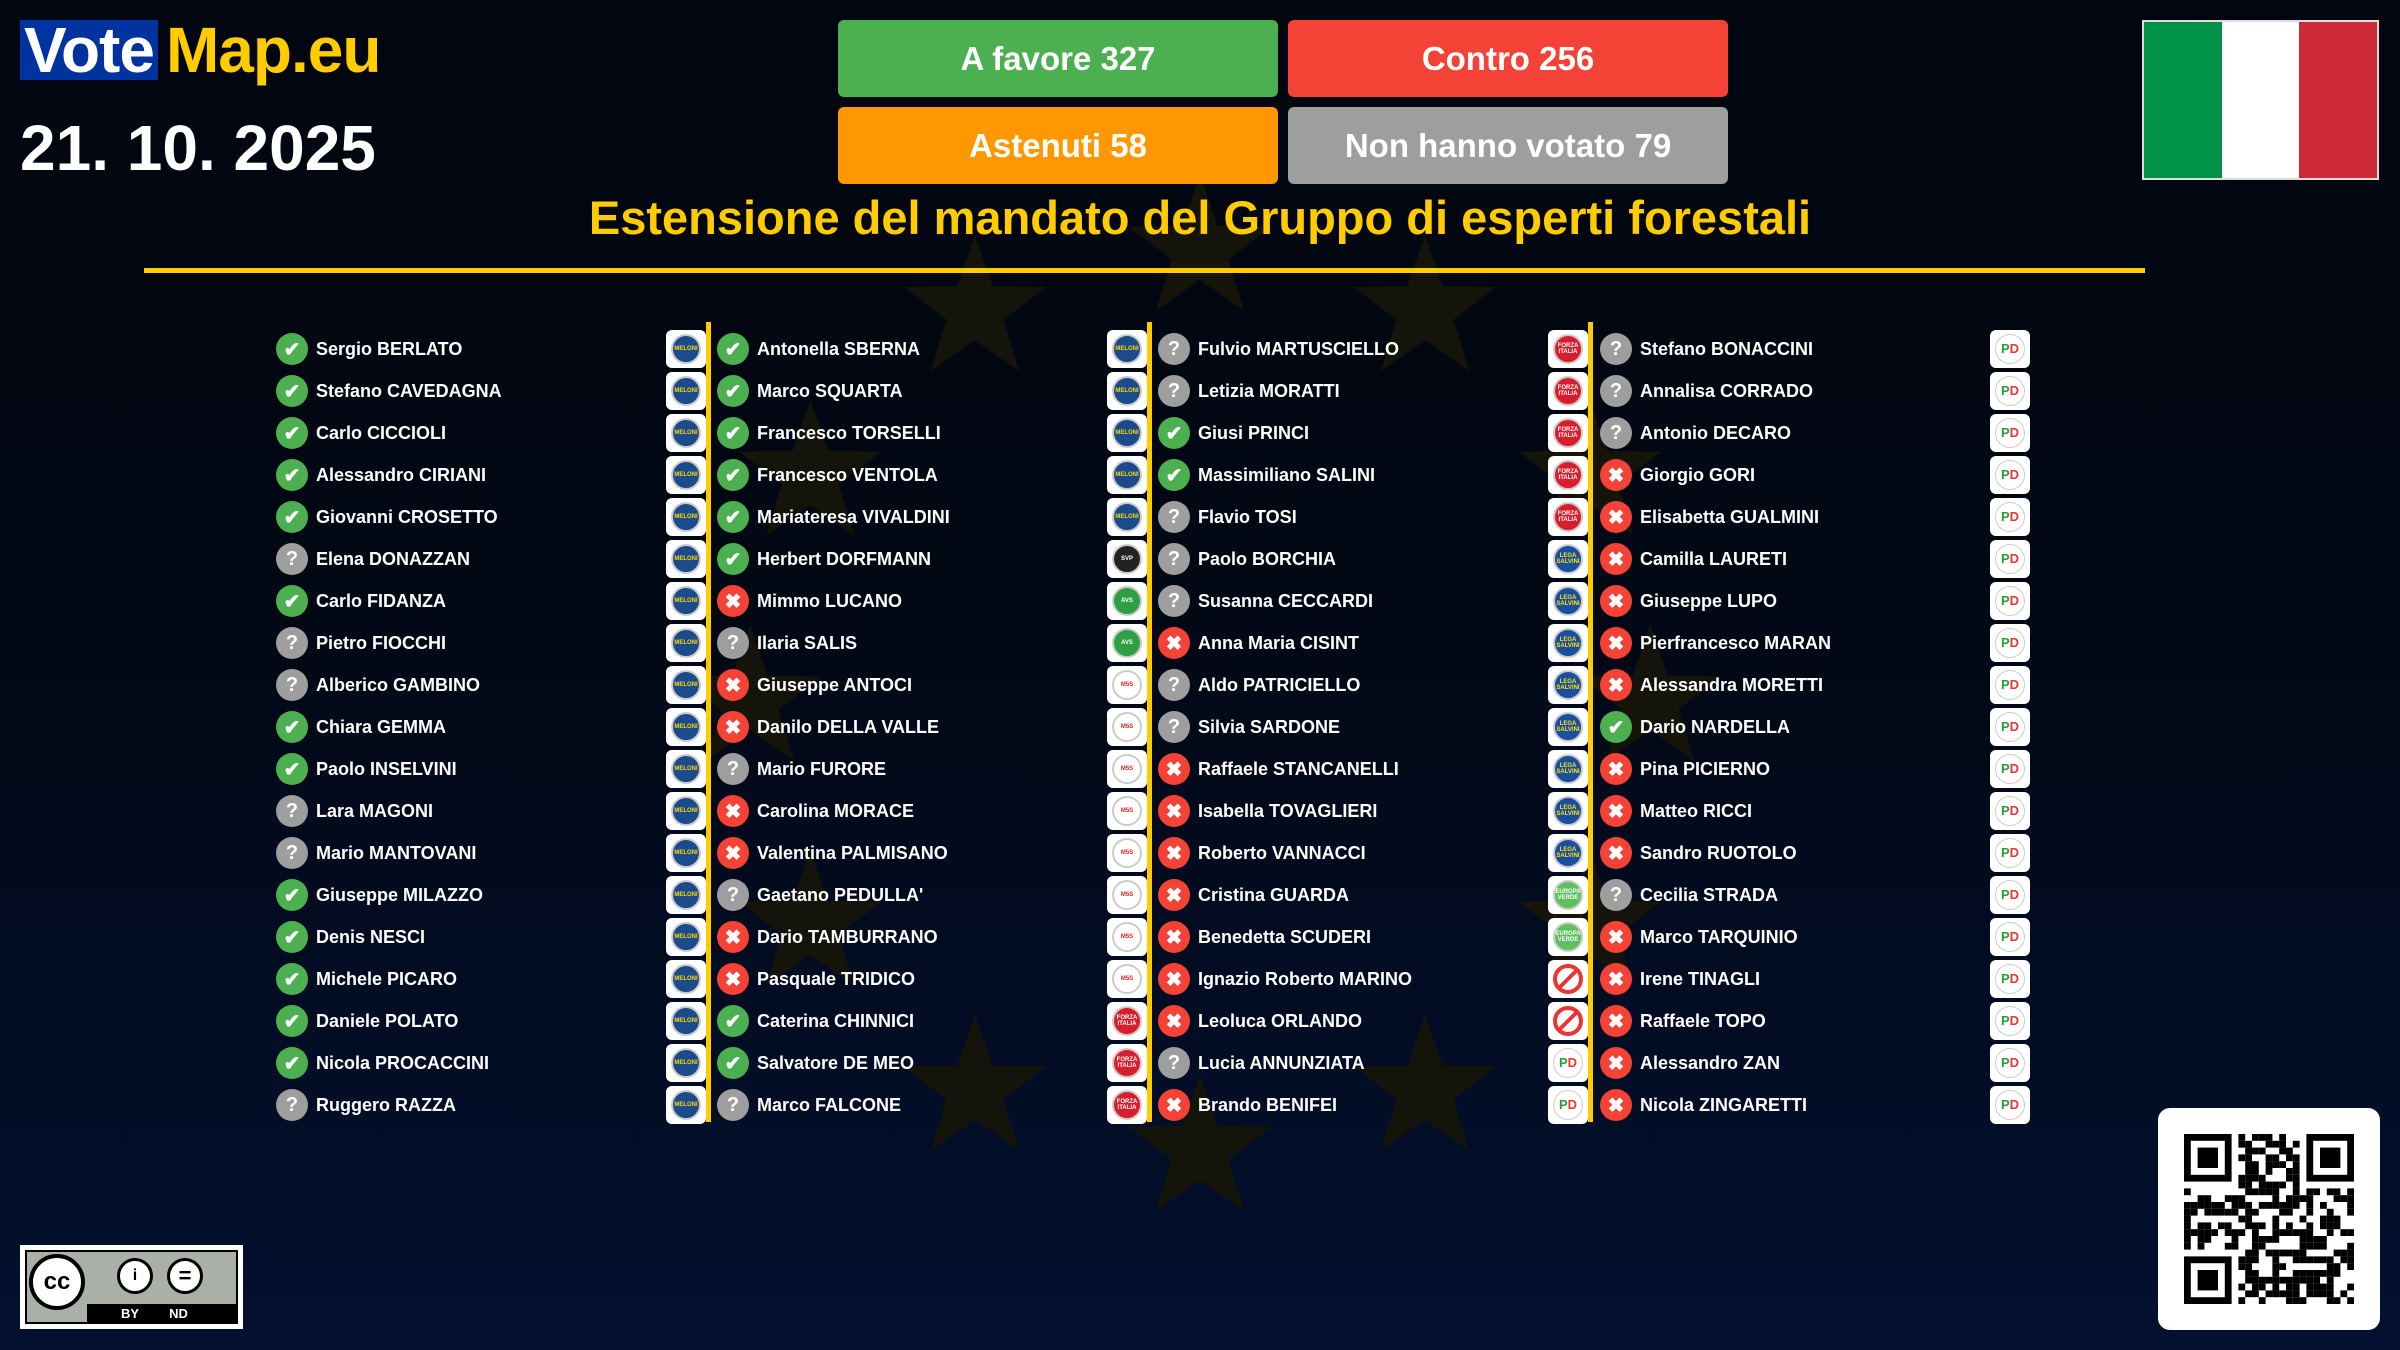 Image resolution: width=2400 pixels, height=1350 pixels. What do you see at coordinates (1815, 895) in the screenshot?
I see `voter-row: ? Cecilia STRADA P D` at bounding box center [1815, 895].